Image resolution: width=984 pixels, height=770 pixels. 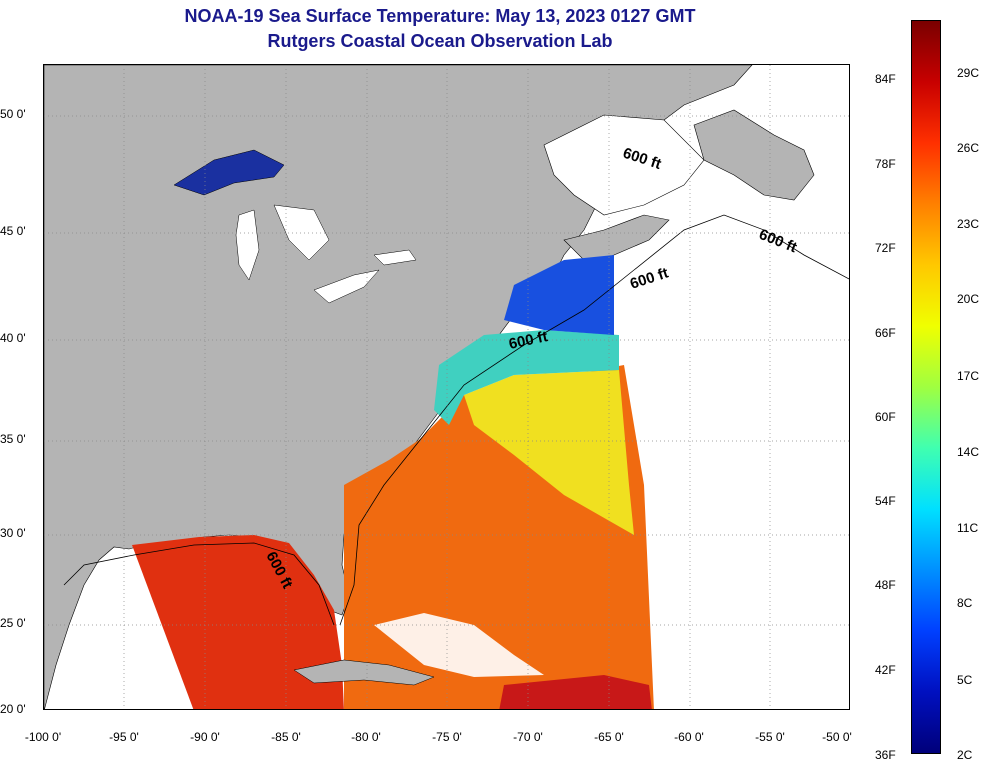 What do you see at coordinates (364, 672) in the screenshot?
I see `land-cuba-overlay` at bounding box center [364, 672].